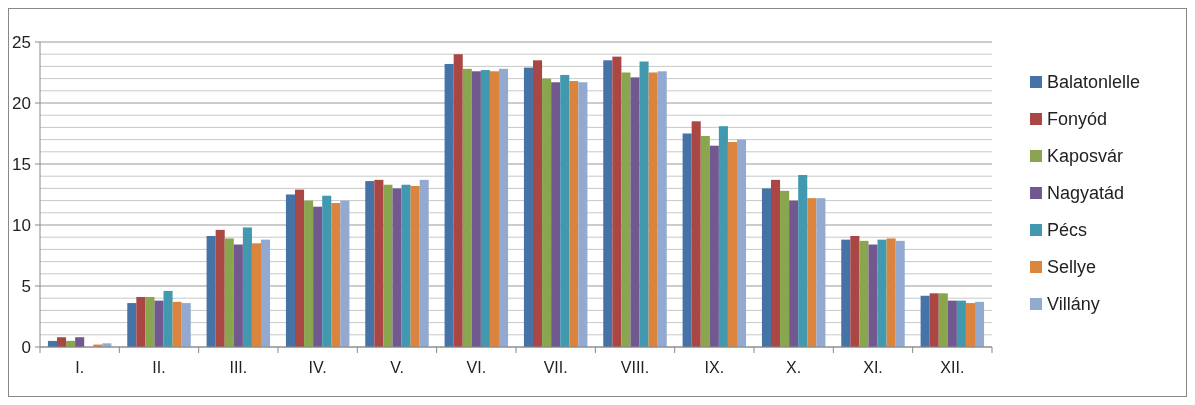 This screenshot has width=1195, height=405. I want to click on y-tick-label: 10, so click(21, 225).